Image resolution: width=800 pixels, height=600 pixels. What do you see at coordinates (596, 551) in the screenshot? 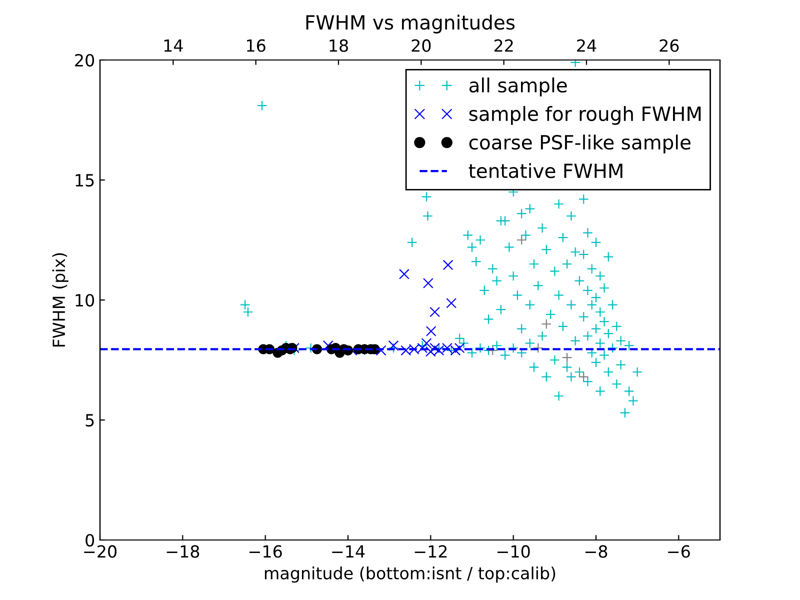
I see `x-tick-label: −8` at bounding box center [596, 551].